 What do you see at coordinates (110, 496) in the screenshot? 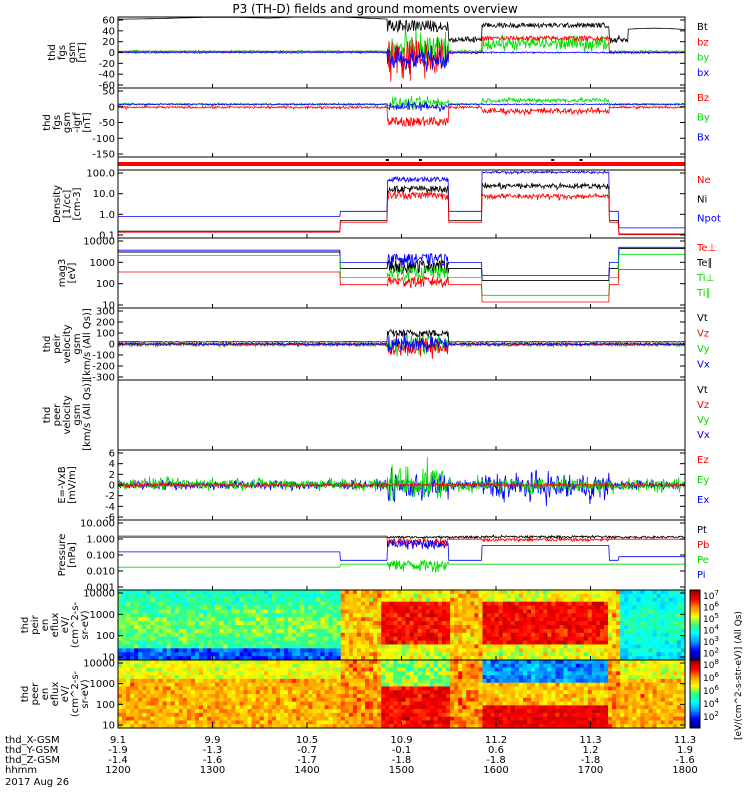
I see `y-tick-label: -2` at bounding box center [110, 496].